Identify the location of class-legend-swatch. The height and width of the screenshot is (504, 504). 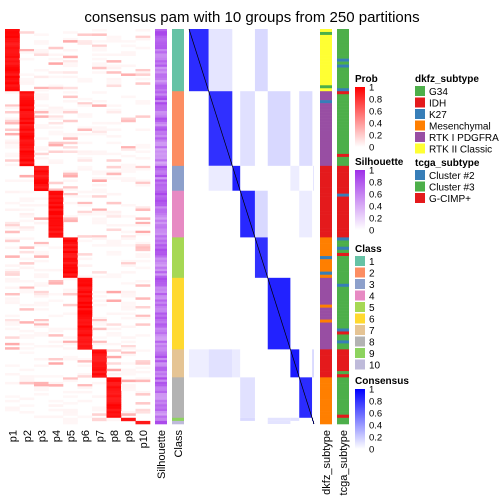
(360, 341).